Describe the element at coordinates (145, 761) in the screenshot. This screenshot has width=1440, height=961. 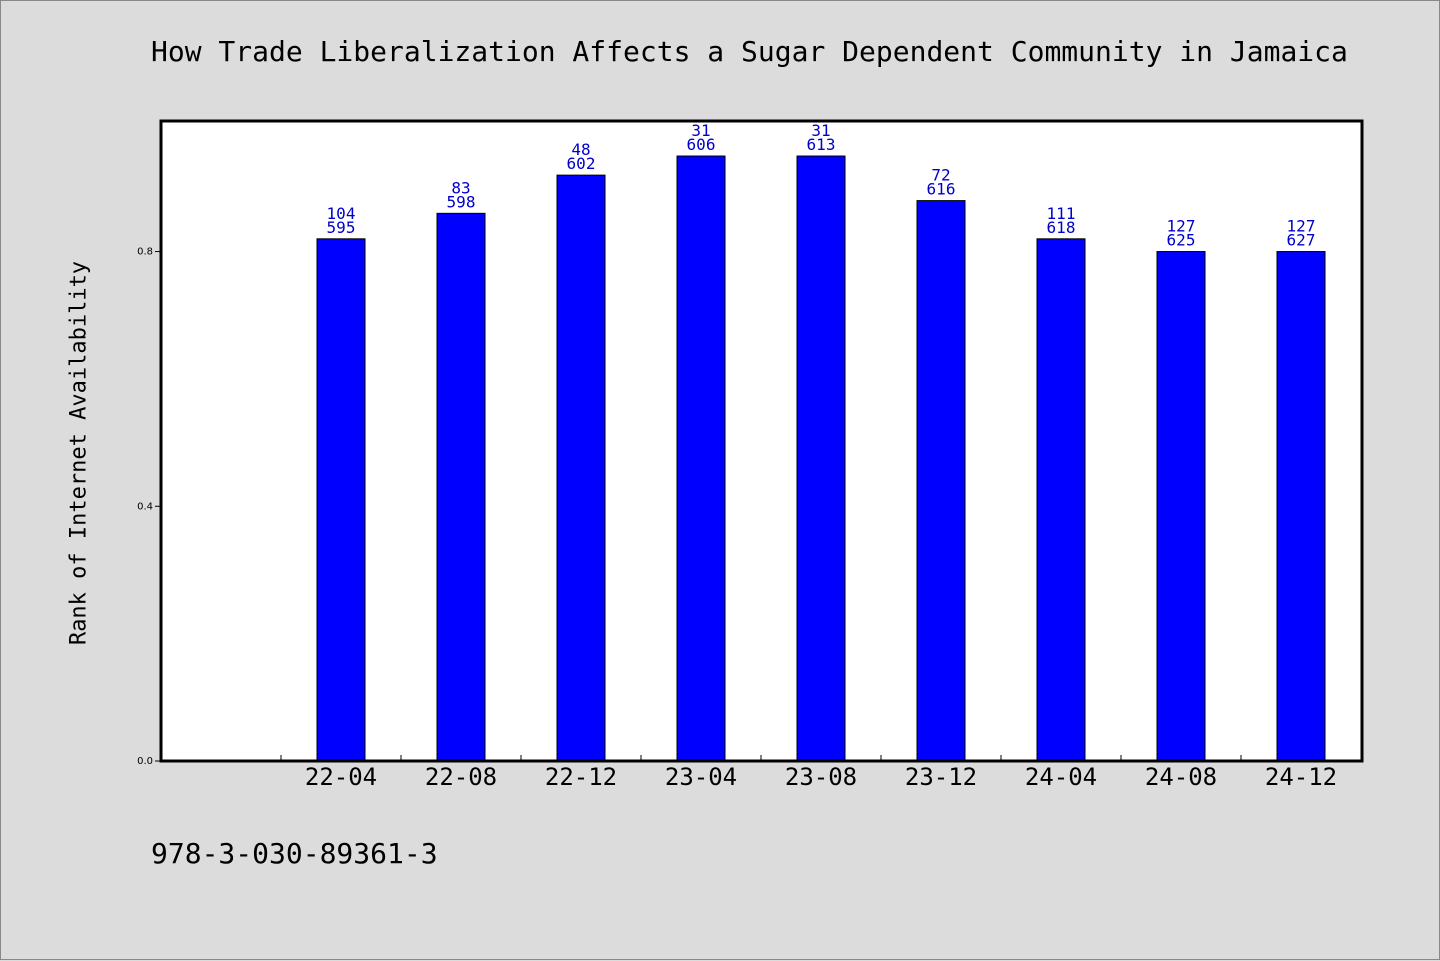
I see `y-tick-label: 0.0` at that location.